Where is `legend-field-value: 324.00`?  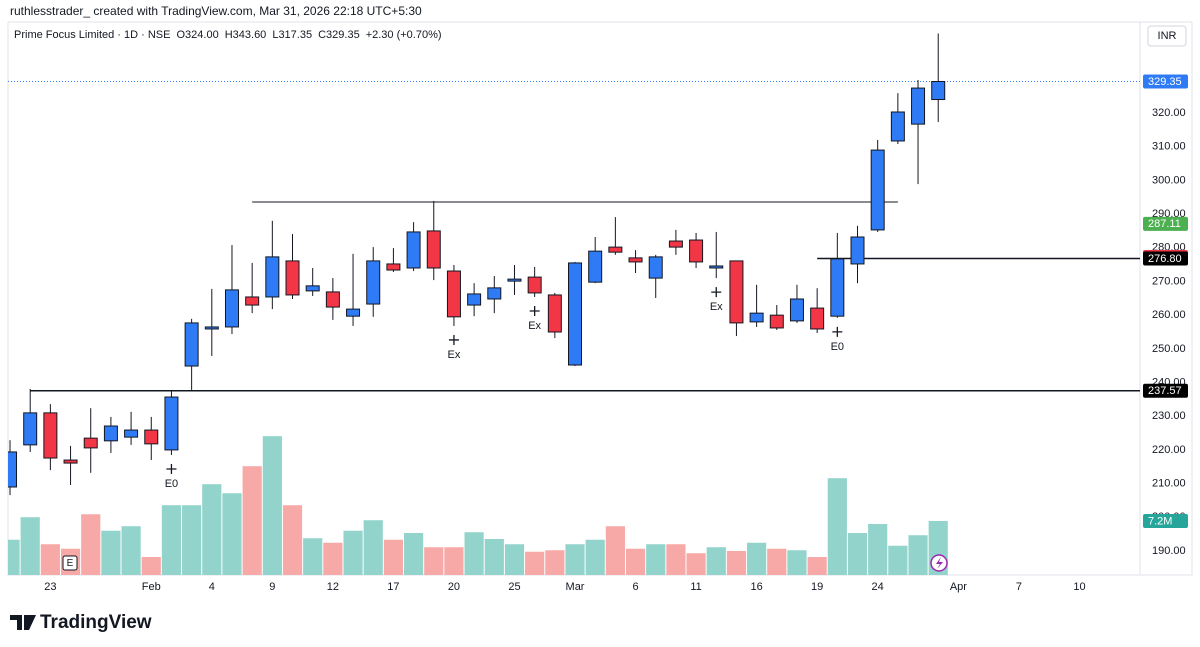
legend-field-value: 324.00 is located at coordinates (202, 35).